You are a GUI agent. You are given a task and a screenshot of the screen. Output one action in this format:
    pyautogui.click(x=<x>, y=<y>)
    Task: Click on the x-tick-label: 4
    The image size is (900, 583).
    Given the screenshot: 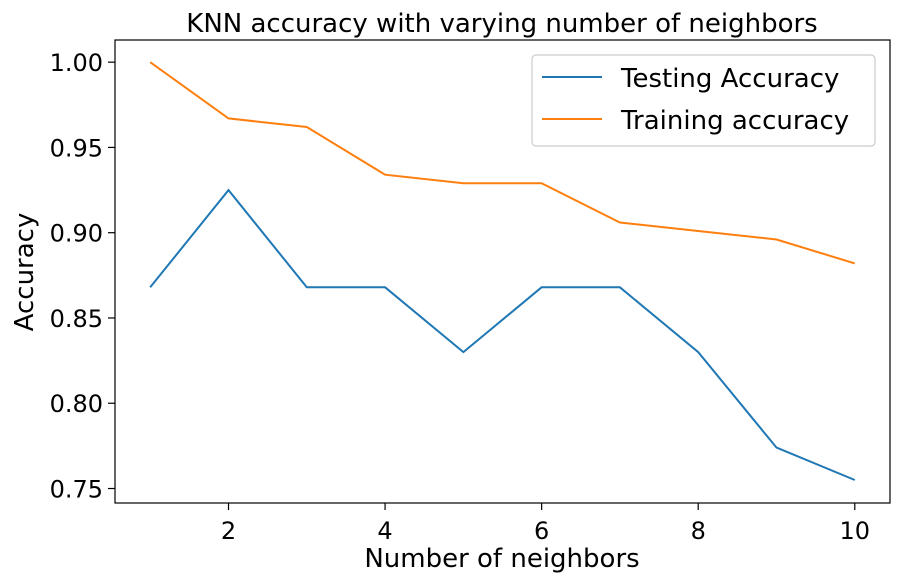 What is the action you would take?
    pyautogui.click(x=384, y=531)
    